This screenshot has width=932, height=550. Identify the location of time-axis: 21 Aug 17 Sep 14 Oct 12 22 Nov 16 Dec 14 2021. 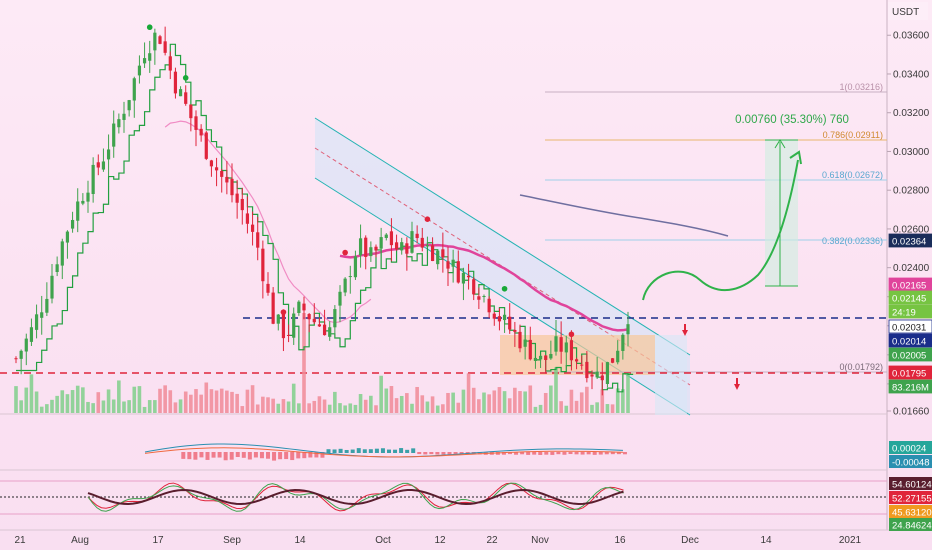
(437, 540).